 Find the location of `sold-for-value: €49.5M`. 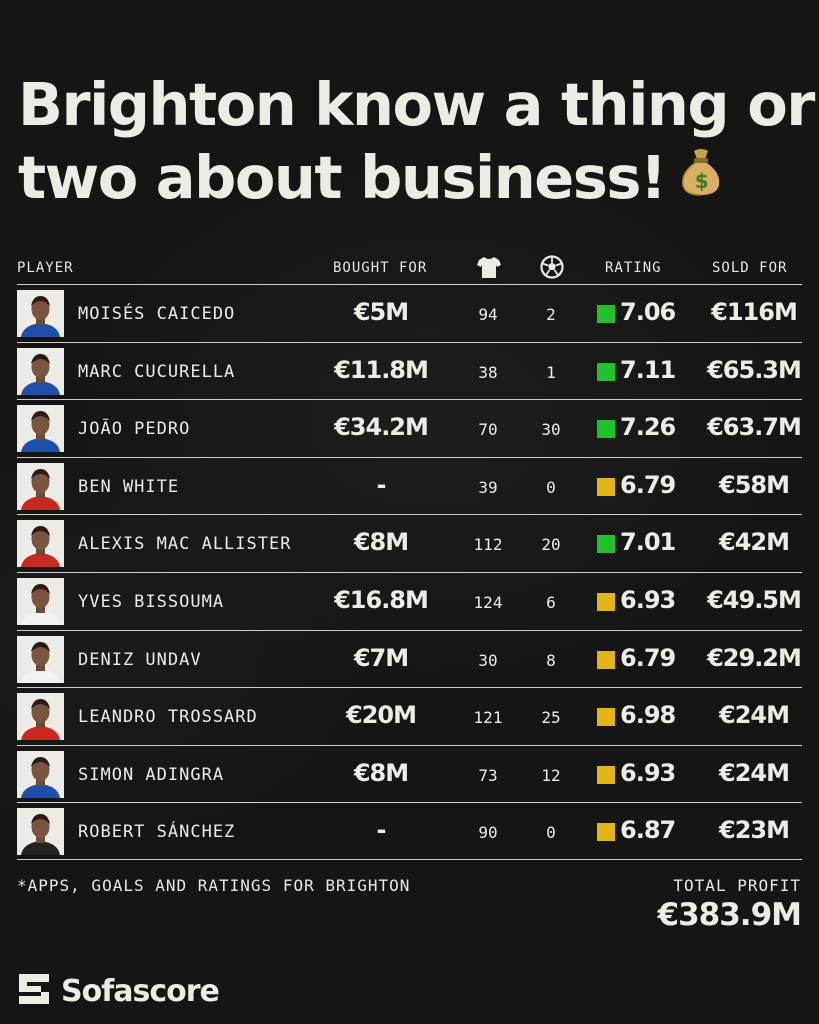

sold-for-value: €49.5M is located at coordinates (754, 599).